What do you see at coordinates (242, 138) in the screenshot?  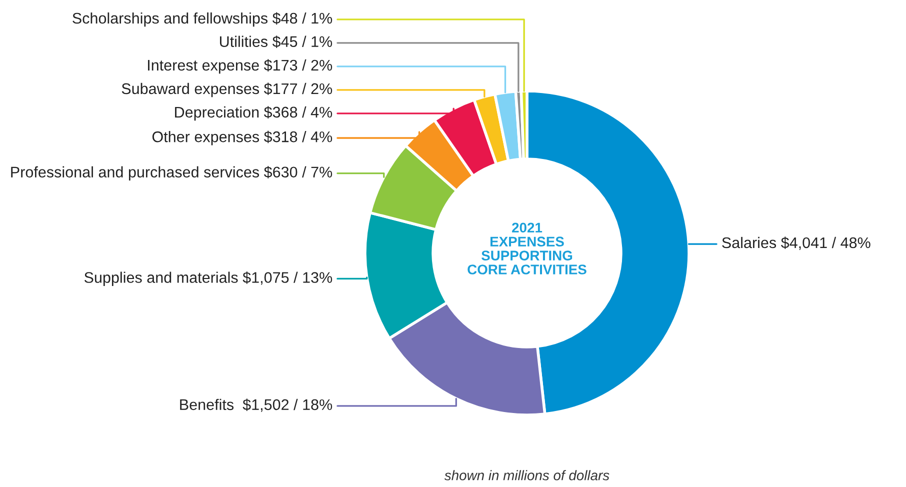 I see `slice-label: Other expenses $318 / 4%` at bounding box center [242, 138].